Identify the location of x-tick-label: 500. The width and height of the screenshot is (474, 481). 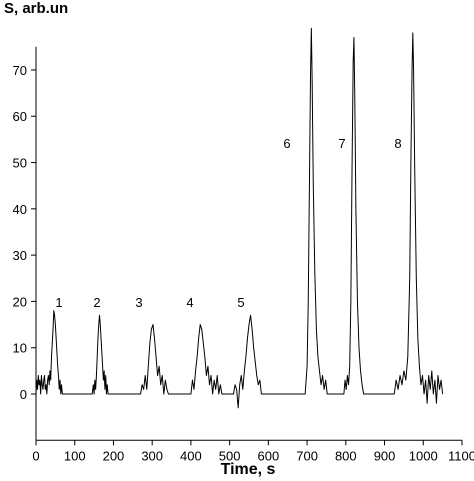
(230, 455).